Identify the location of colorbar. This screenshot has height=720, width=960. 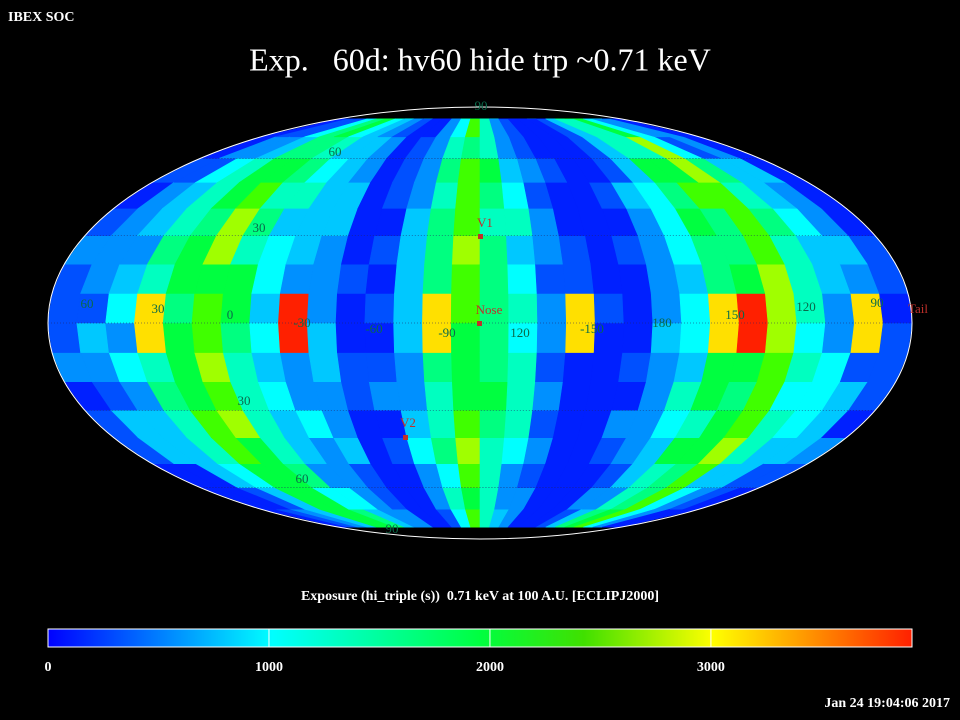
(480, 638).